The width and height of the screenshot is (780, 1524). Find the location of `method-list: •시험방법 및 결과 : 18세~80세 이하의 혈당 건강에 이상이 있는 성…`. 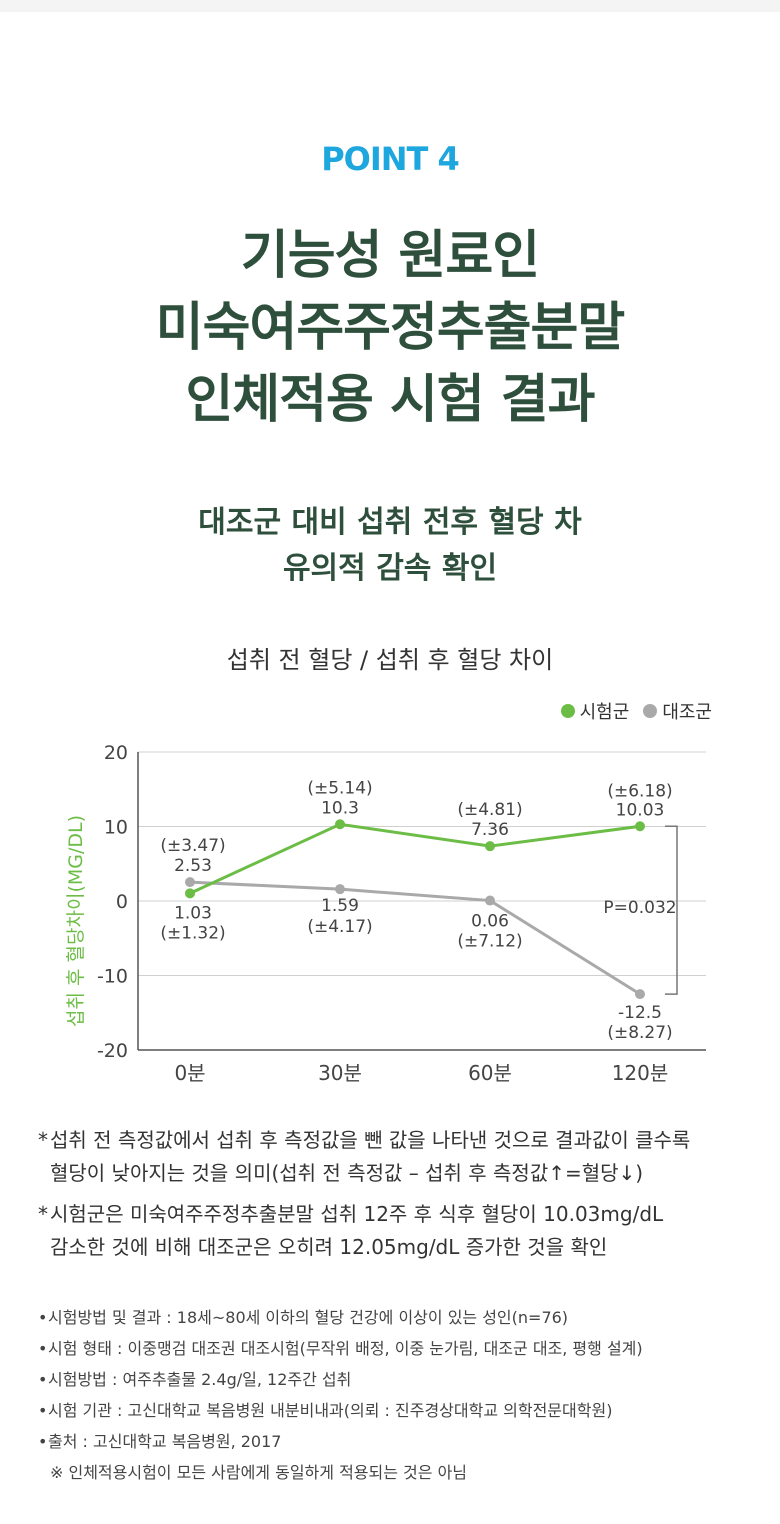

method-list: •시험방법 및 결과 : 18세~80세 이하의 혈당 건강에 이상이 있는 성… is located at coordinates (398, 1395).